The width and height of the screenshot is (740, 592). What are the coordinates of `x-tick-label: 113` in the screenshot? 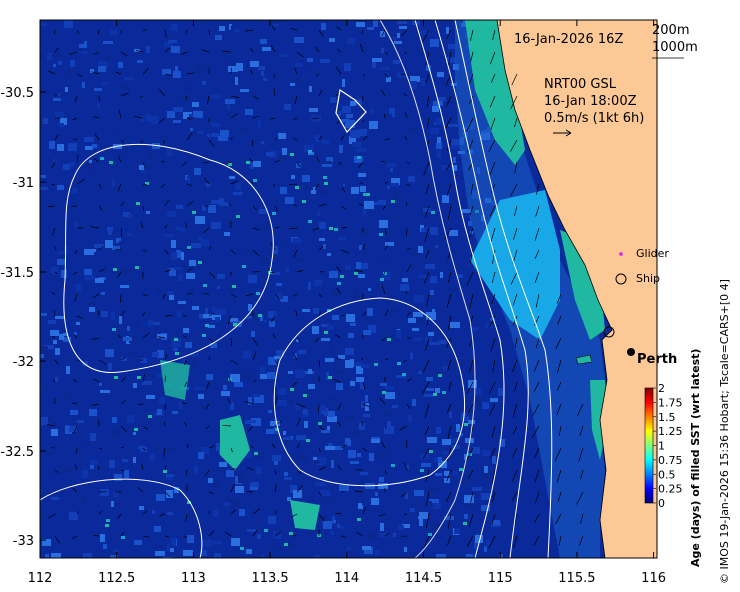 It's located at (193, 578).